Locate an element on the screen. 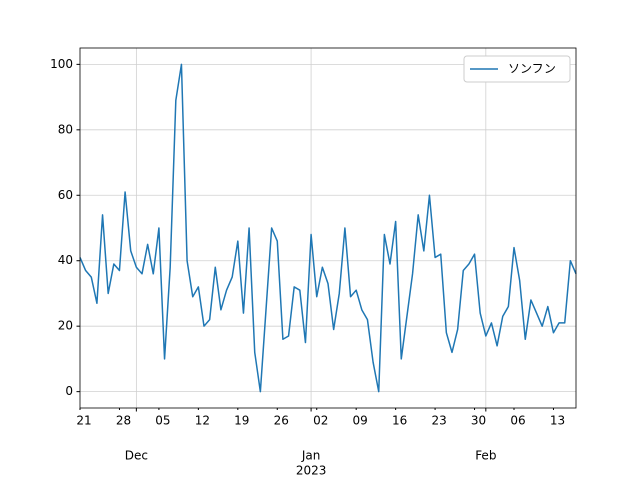  x-year-label: 2023 is located at coordinates (311, 471).